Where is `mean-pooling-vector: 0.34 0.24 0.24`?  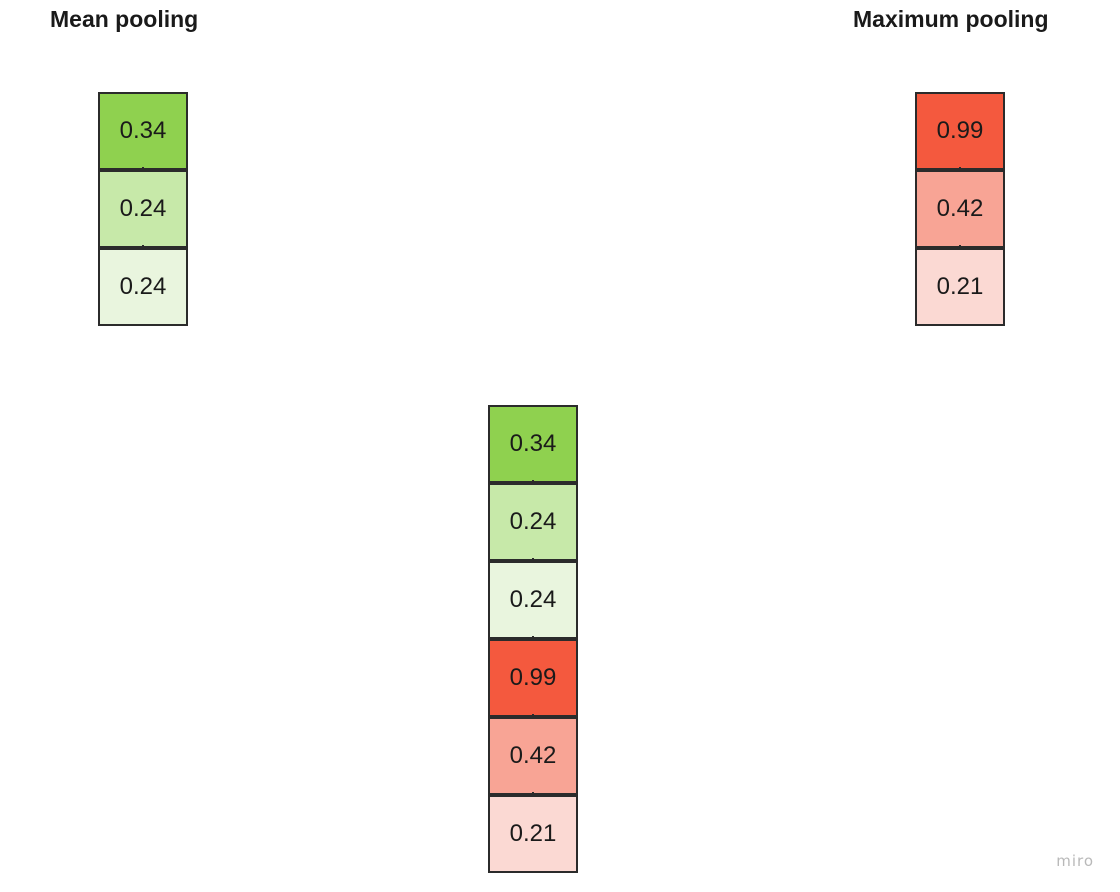 mean-pooling-vector: 0.34 0.24 0.24 is located at coordinates (143, 209).